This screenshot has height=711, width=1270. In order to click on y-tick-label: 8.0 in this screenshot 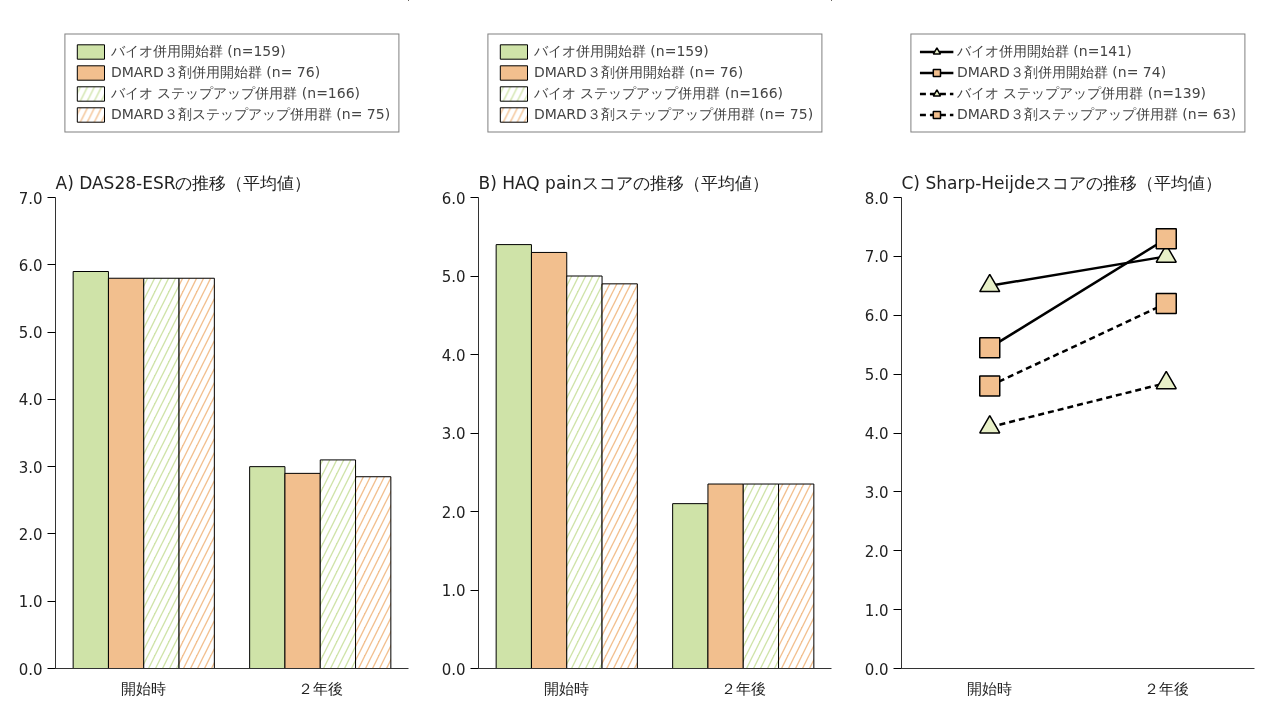, I will do `click(876, 198)`.